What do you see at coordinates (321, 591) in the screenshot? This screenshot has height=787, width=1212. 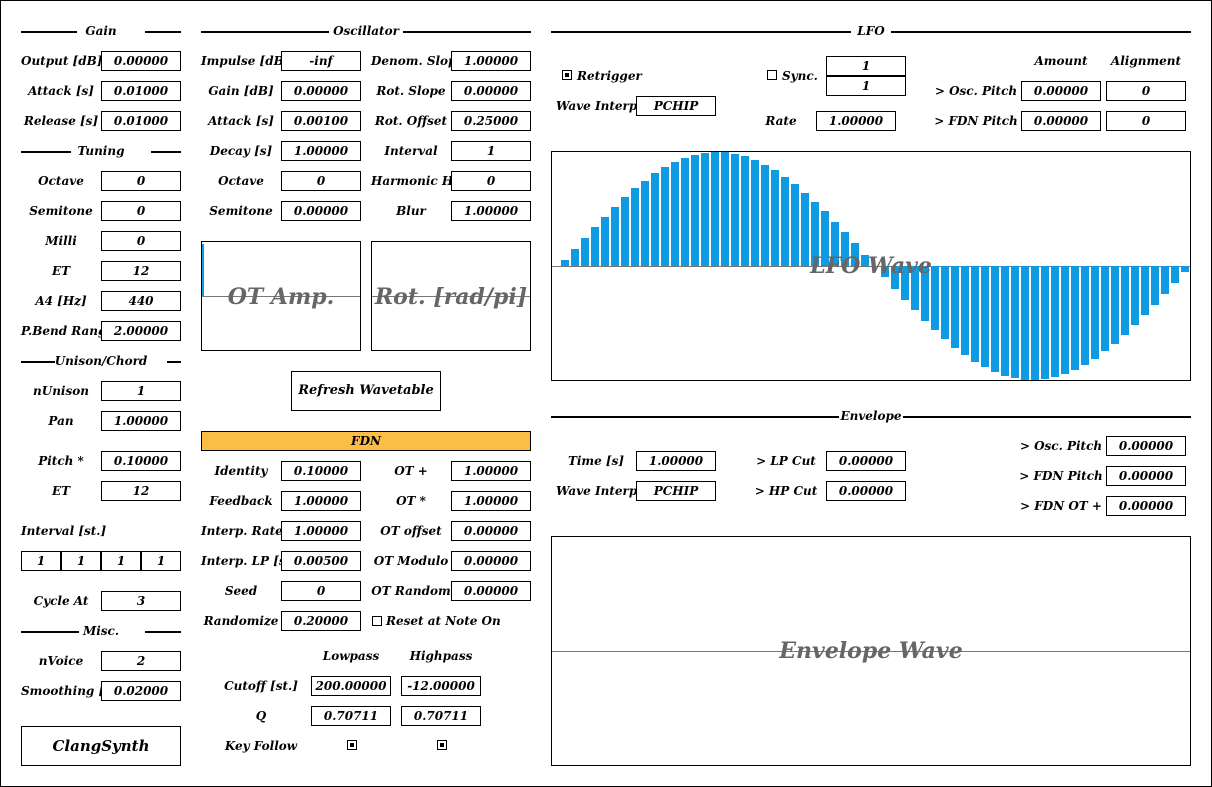 I see `seed-field: 0` at bounding box center [321, 591].